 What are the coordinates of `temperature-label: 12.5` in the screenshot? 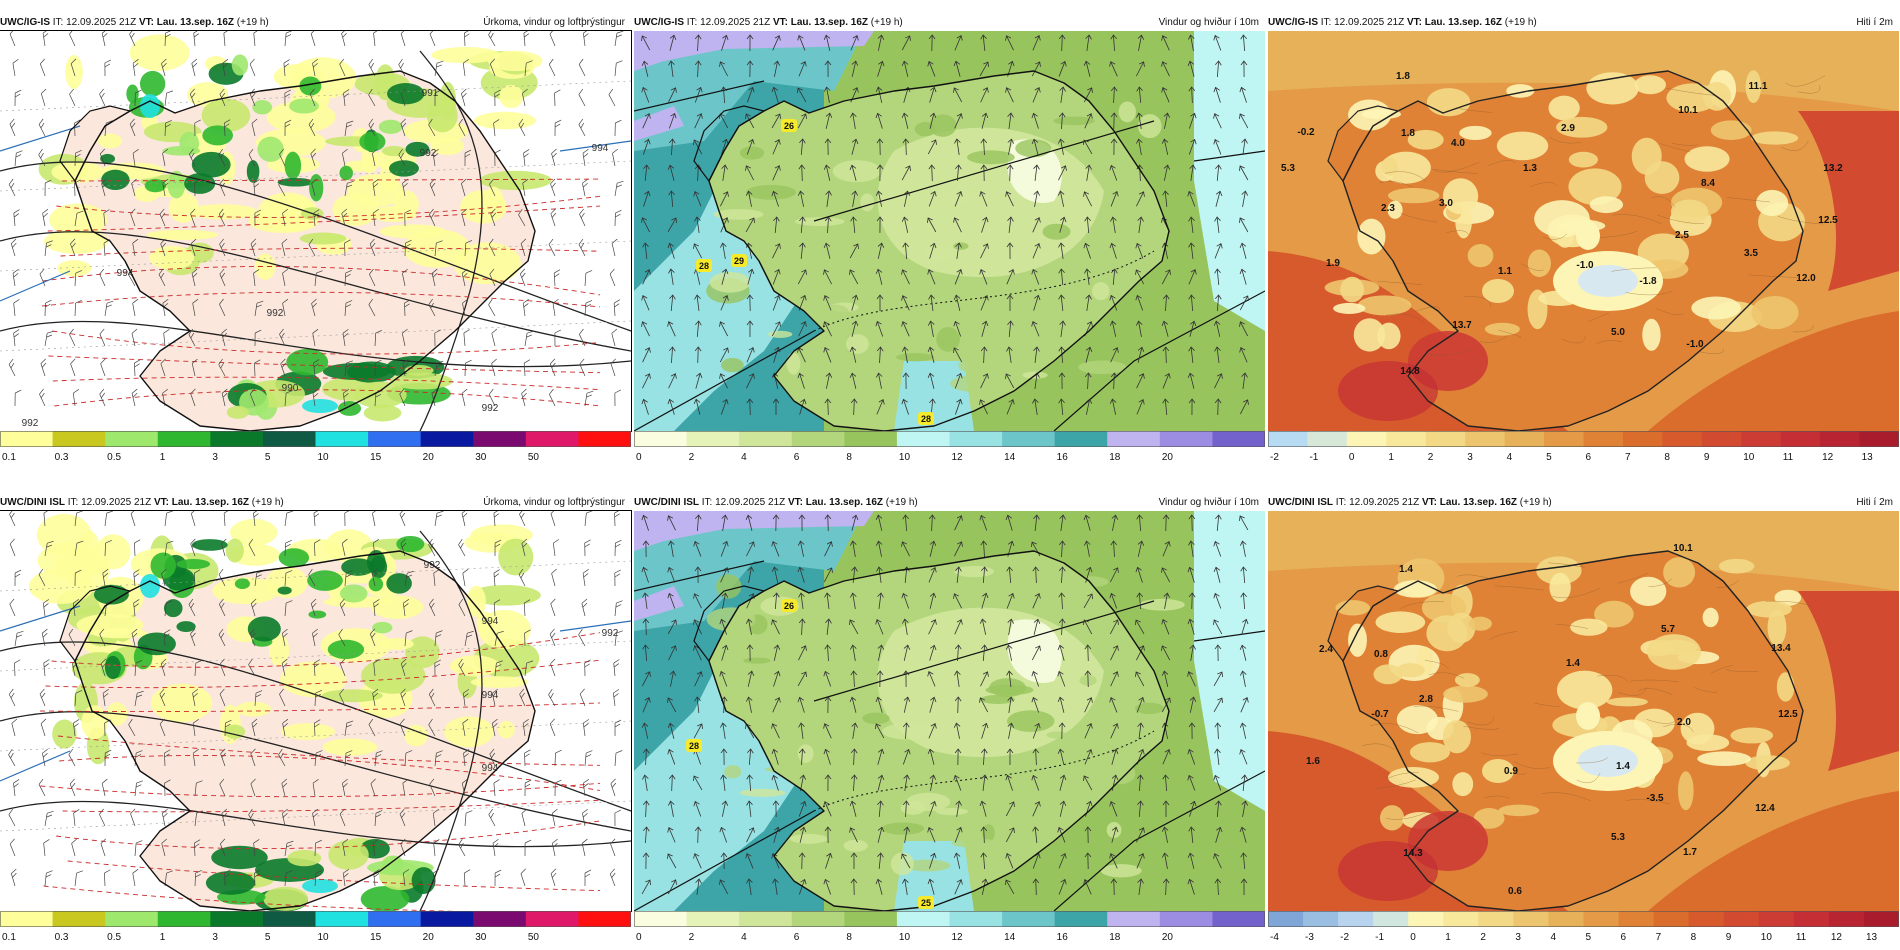 It's located at (1828, 220).